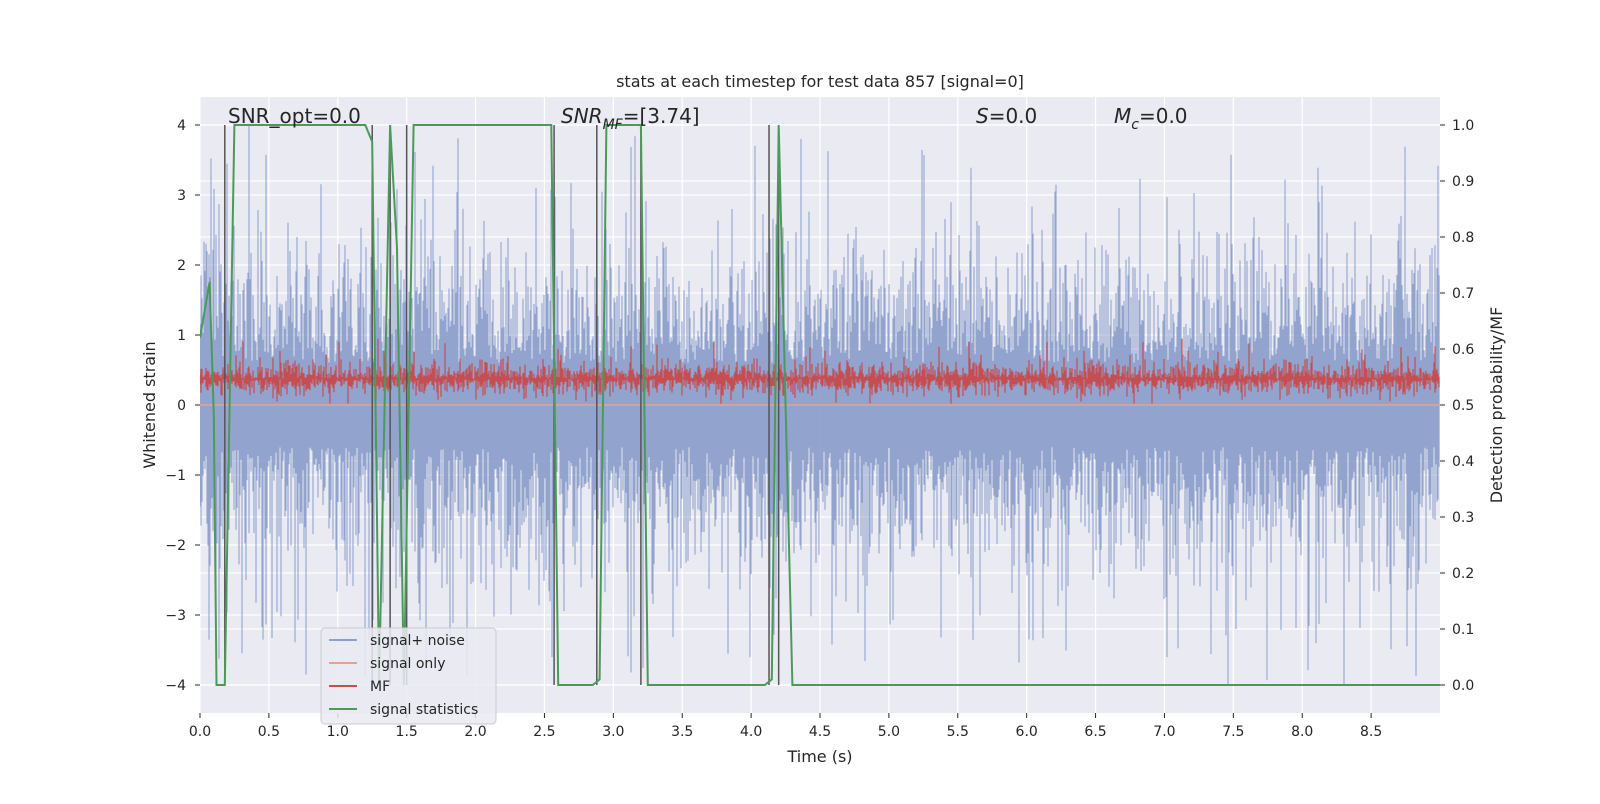 Image resolution: width=1600 pixels, height=804 pixels. I want to click on y-left-tick-label: 2, so click(181, 266).